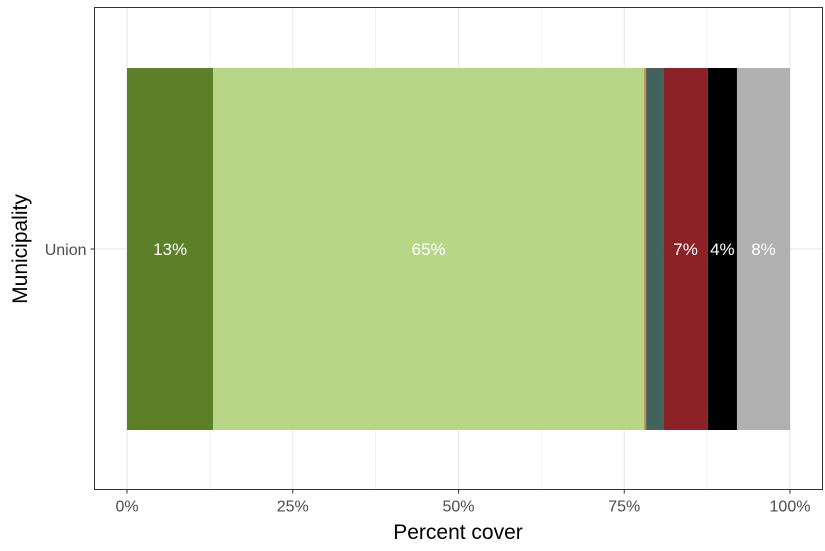  I want to click on x-tick-label: 50%, so click(458, 507).